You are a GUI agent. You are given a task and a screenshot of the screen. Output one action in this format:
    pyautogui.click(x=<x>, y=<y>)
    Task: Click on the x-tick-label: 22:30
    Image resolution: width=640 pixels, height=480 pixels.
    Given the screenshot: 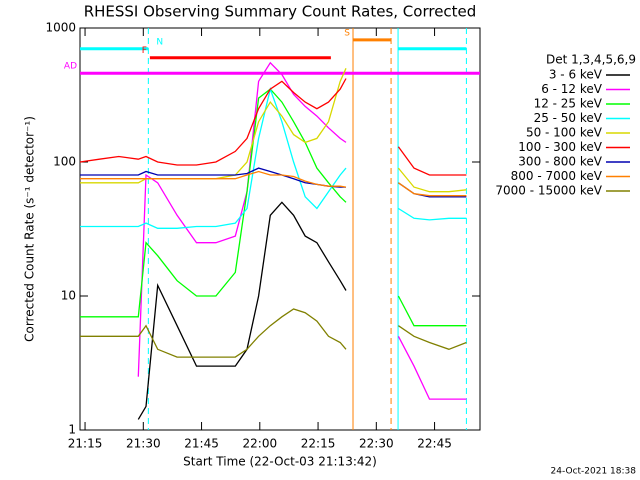 What is the action you would take?
    pyautogui.click(x=376, y=444)
    